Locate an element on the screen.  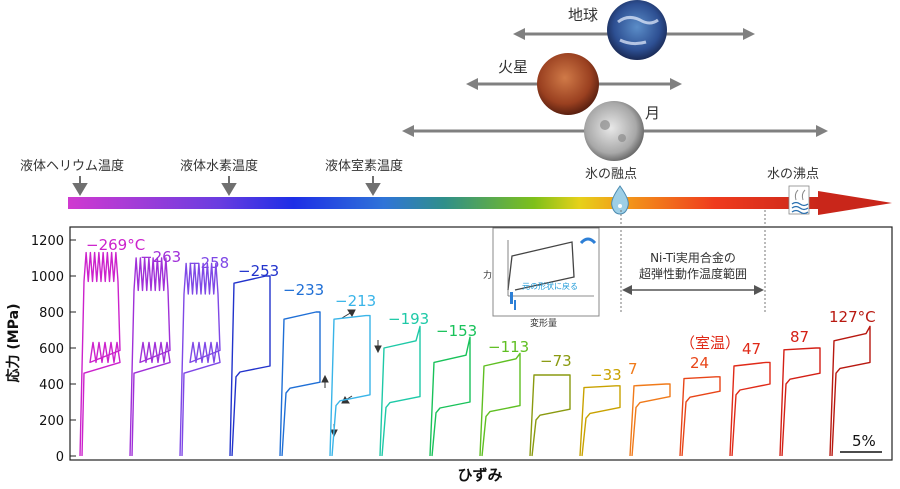
curve-temperature-label: −253 is located at coordinates (258, 271).